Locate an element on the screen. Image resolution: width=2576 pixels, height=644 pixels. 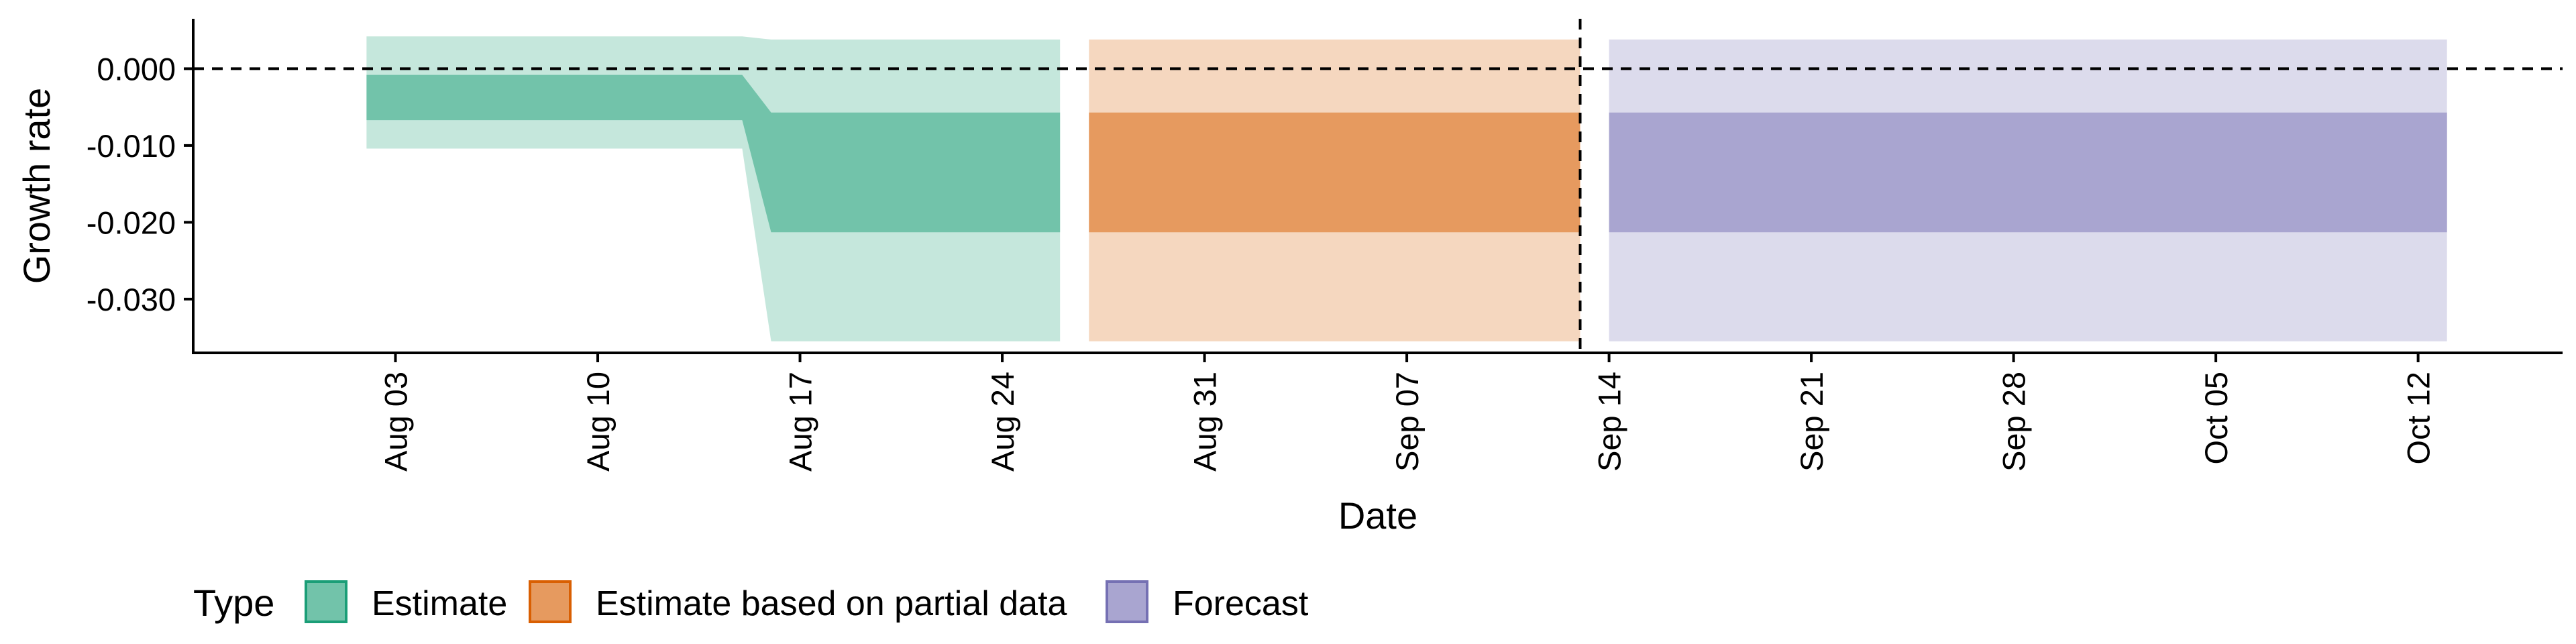
legend-label-estimate: Estimate is located at coordinates (439, 603).